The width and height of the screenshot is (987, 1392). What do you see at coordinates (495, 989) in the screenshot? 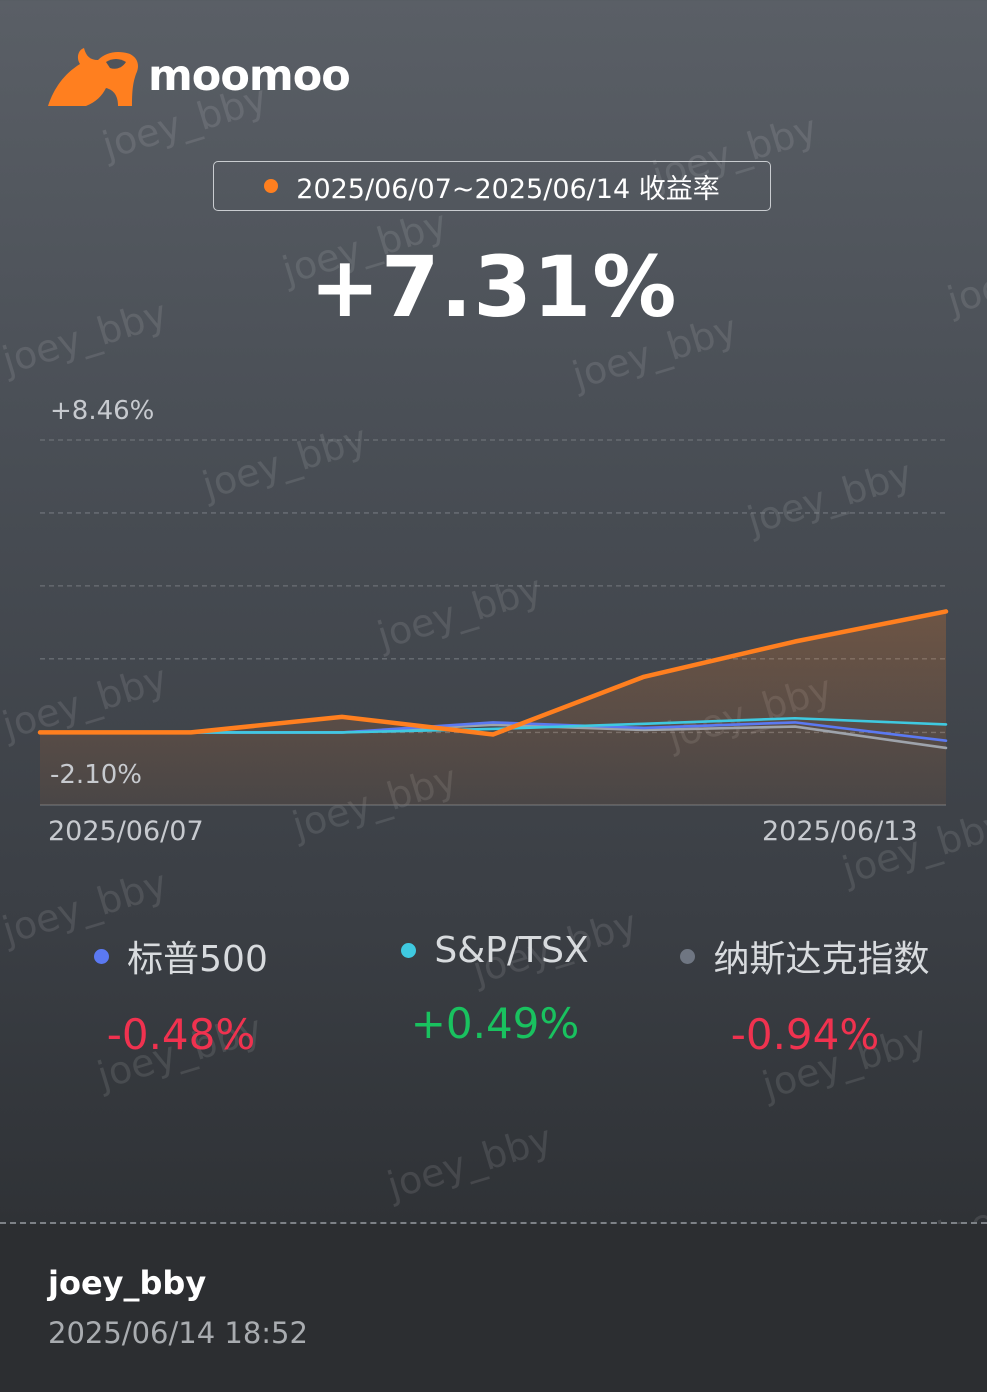
I see `legend-item-tsx: S&P/TSX +0.49%` at bounding box center [495, 989].